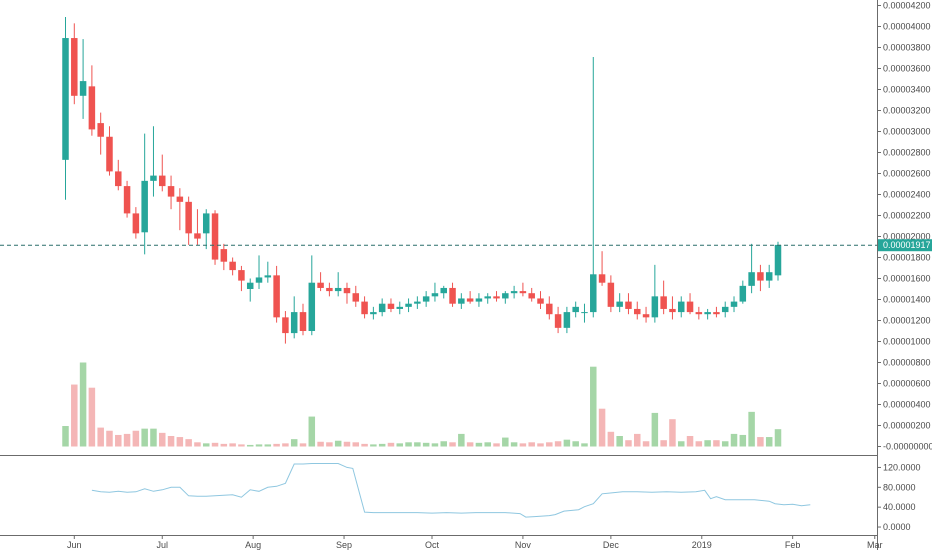 The height and width of the screenshot is (550, 932). Describe the element at coordinates (907, 132) in the screenshot. I see `price-tick-label: 0.00003000` at that location.